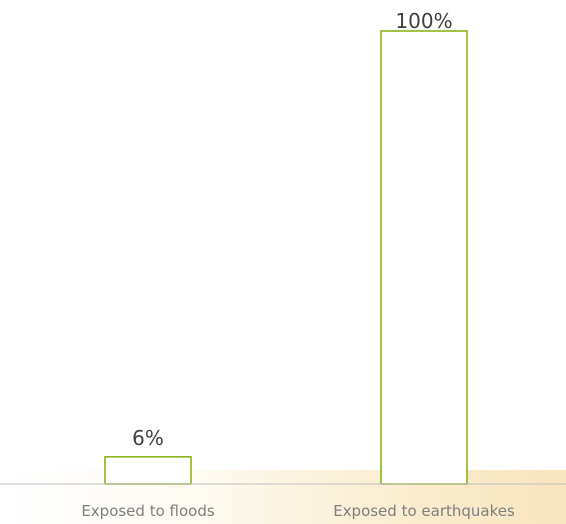  Describe the element at coordinates (148, 438) in the screenshot. I see `data-label-0: 6%` at that location.